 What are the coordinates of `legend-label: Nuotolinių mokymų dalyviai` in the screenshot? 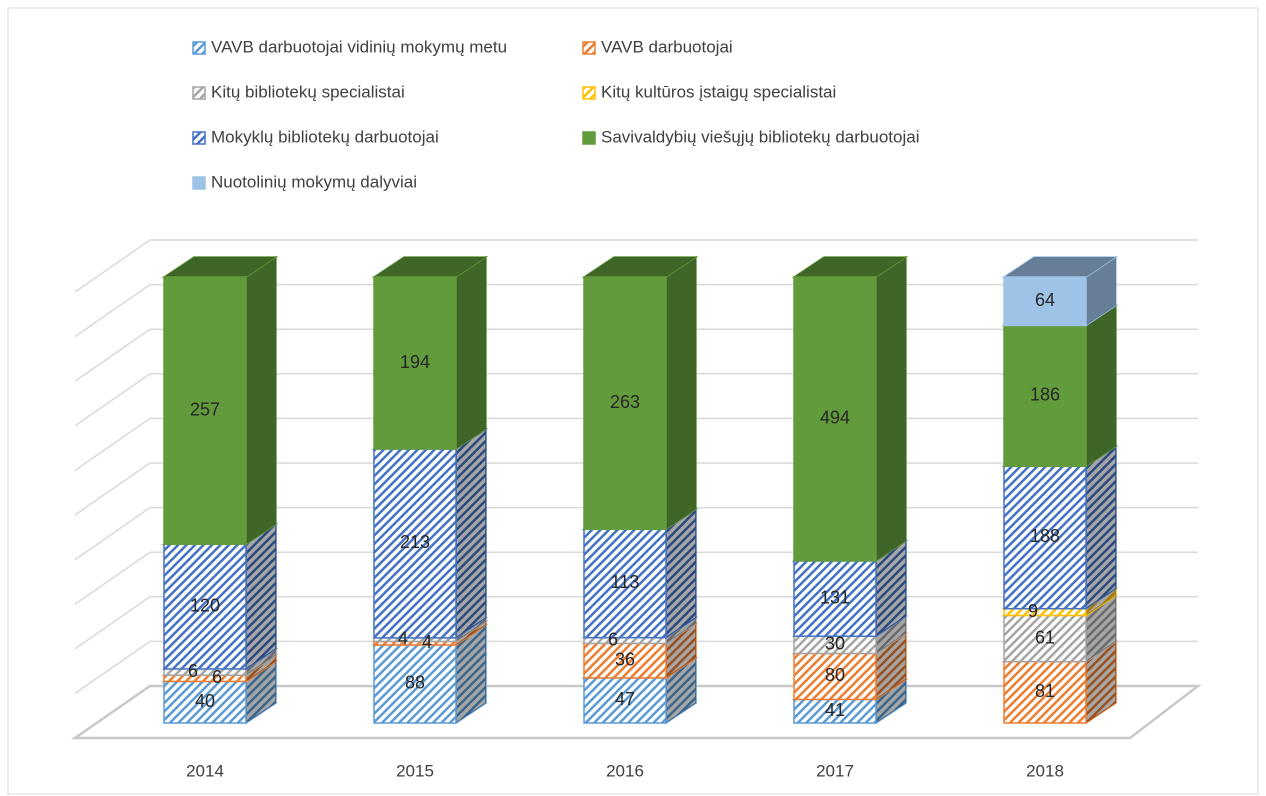 It's located at (314, 181).